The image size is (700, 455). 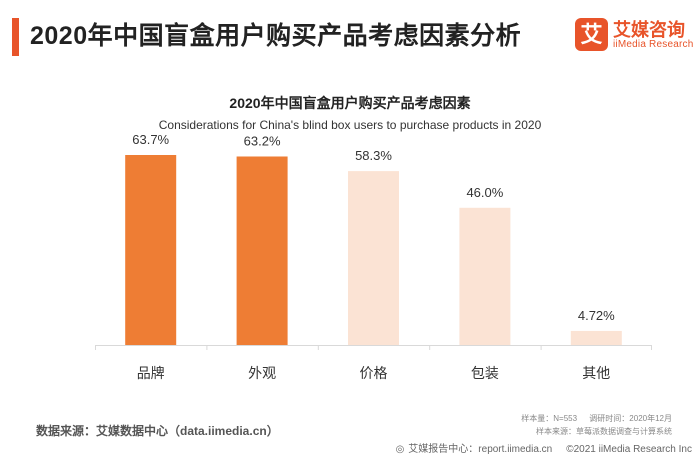 What do you see at coordinates (262, 374) in the screenshot?
I see `x-tick-label: 外观` at bounding box center [262, 374].